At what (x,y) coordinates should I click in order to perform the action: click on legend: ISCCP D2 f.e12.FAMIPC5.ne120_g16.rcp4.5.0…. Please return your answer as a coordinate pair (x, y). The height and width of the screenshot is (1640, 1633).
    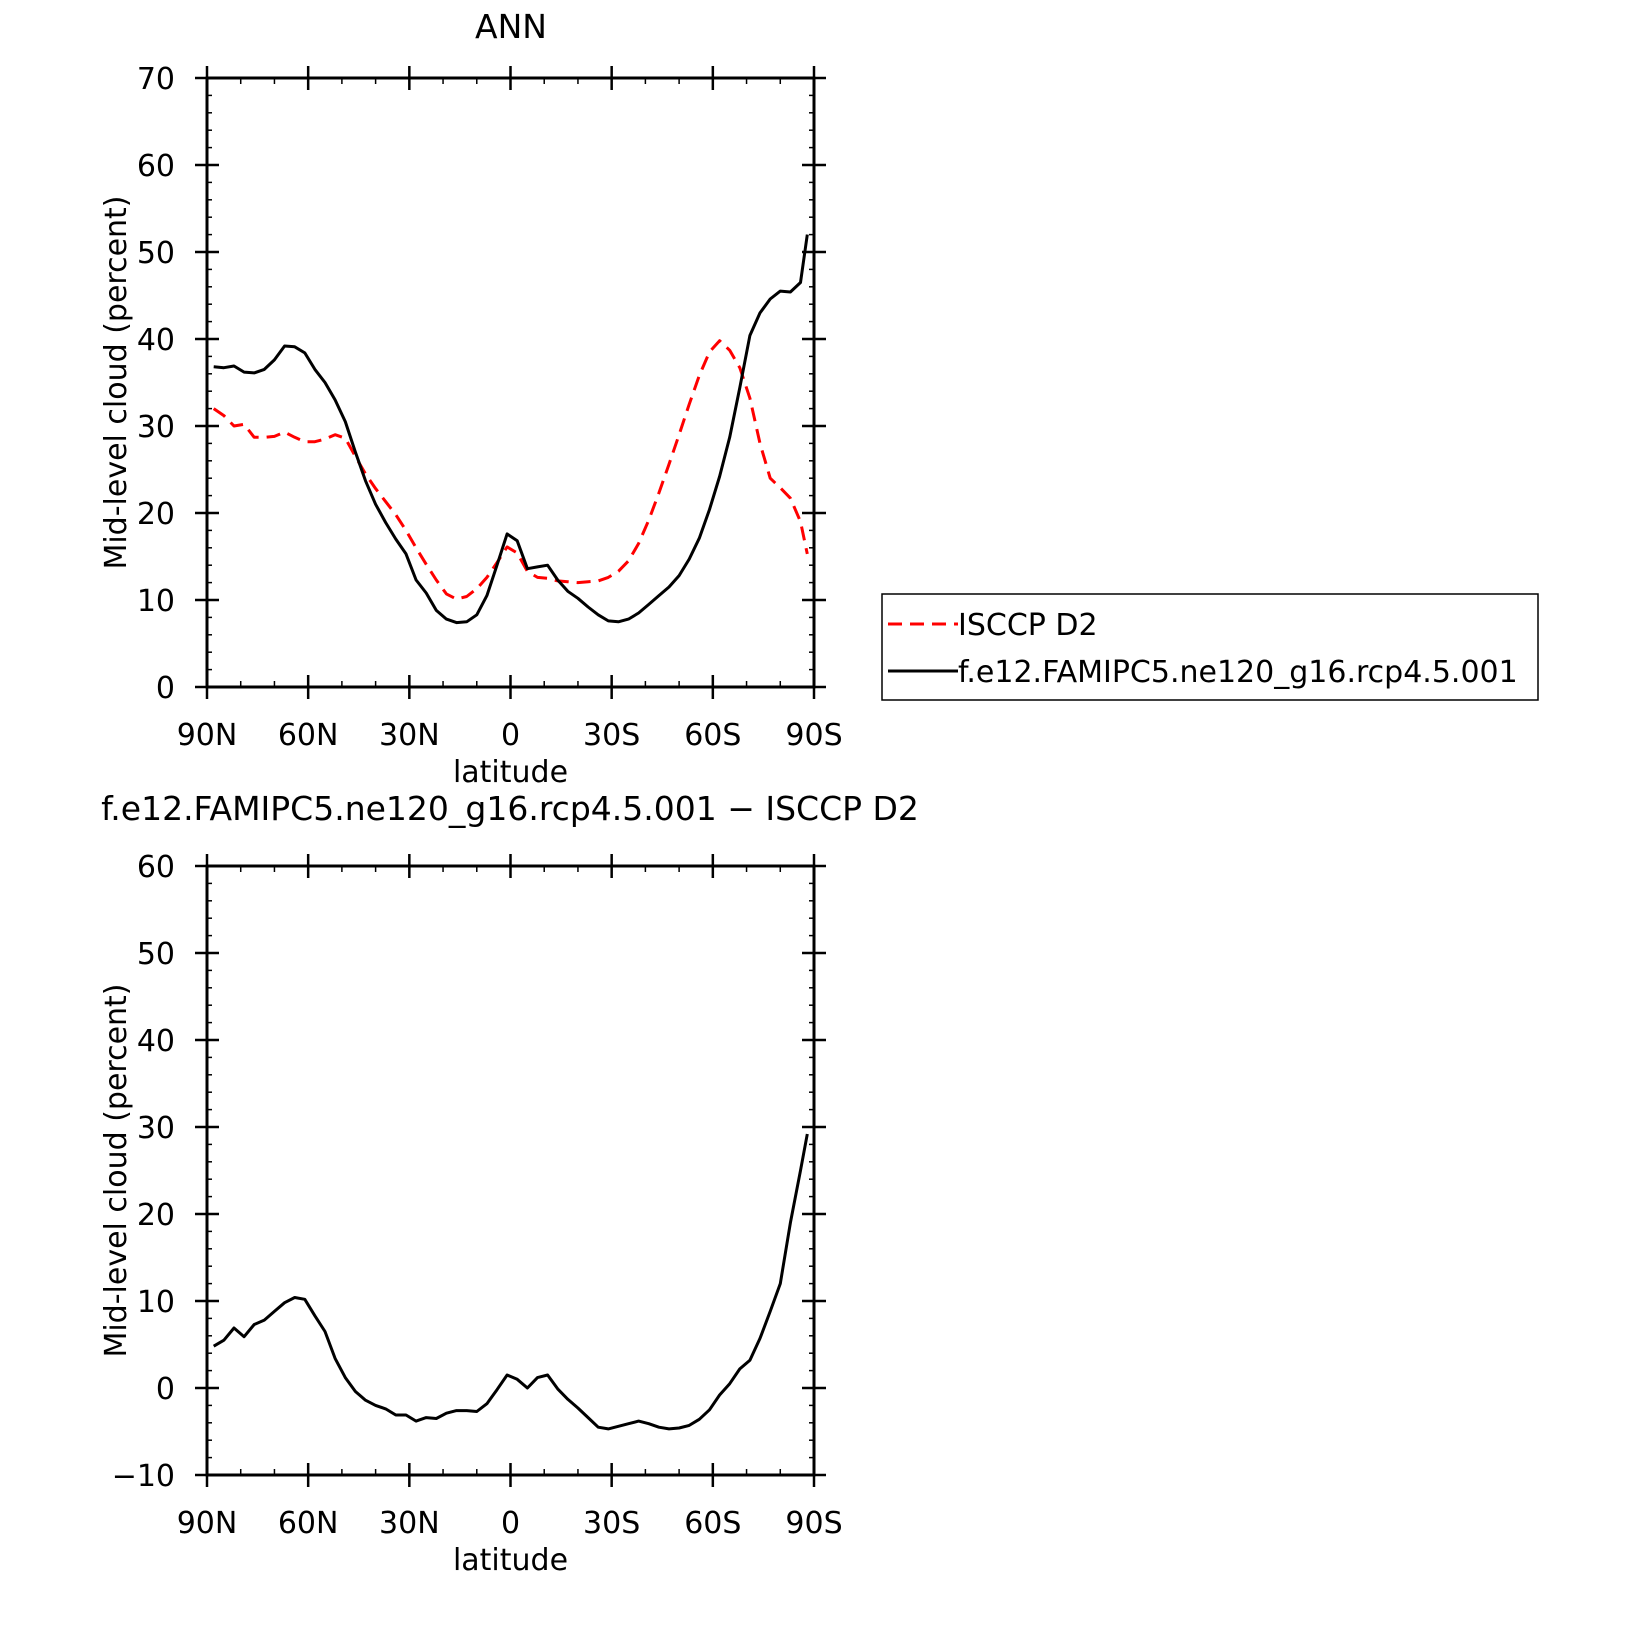
    Looking at the image, I should click on (1210, 647).